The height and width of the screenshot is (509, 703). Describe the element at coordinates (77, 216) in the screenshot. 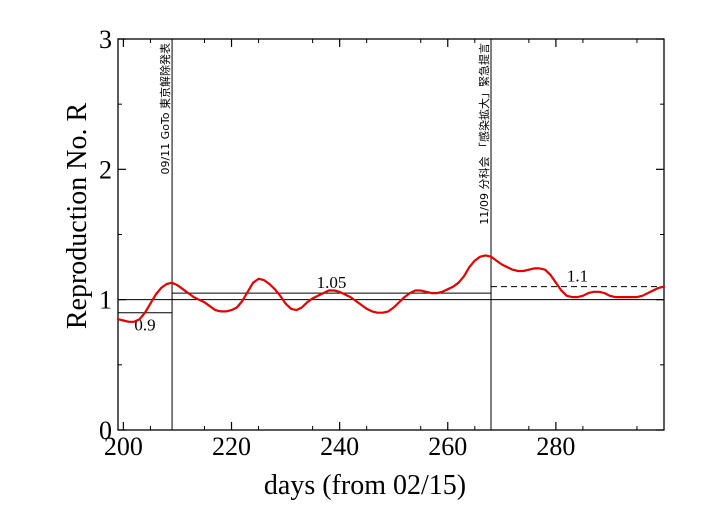

I see `y-axis-label: Reproduction No. R` at that location.